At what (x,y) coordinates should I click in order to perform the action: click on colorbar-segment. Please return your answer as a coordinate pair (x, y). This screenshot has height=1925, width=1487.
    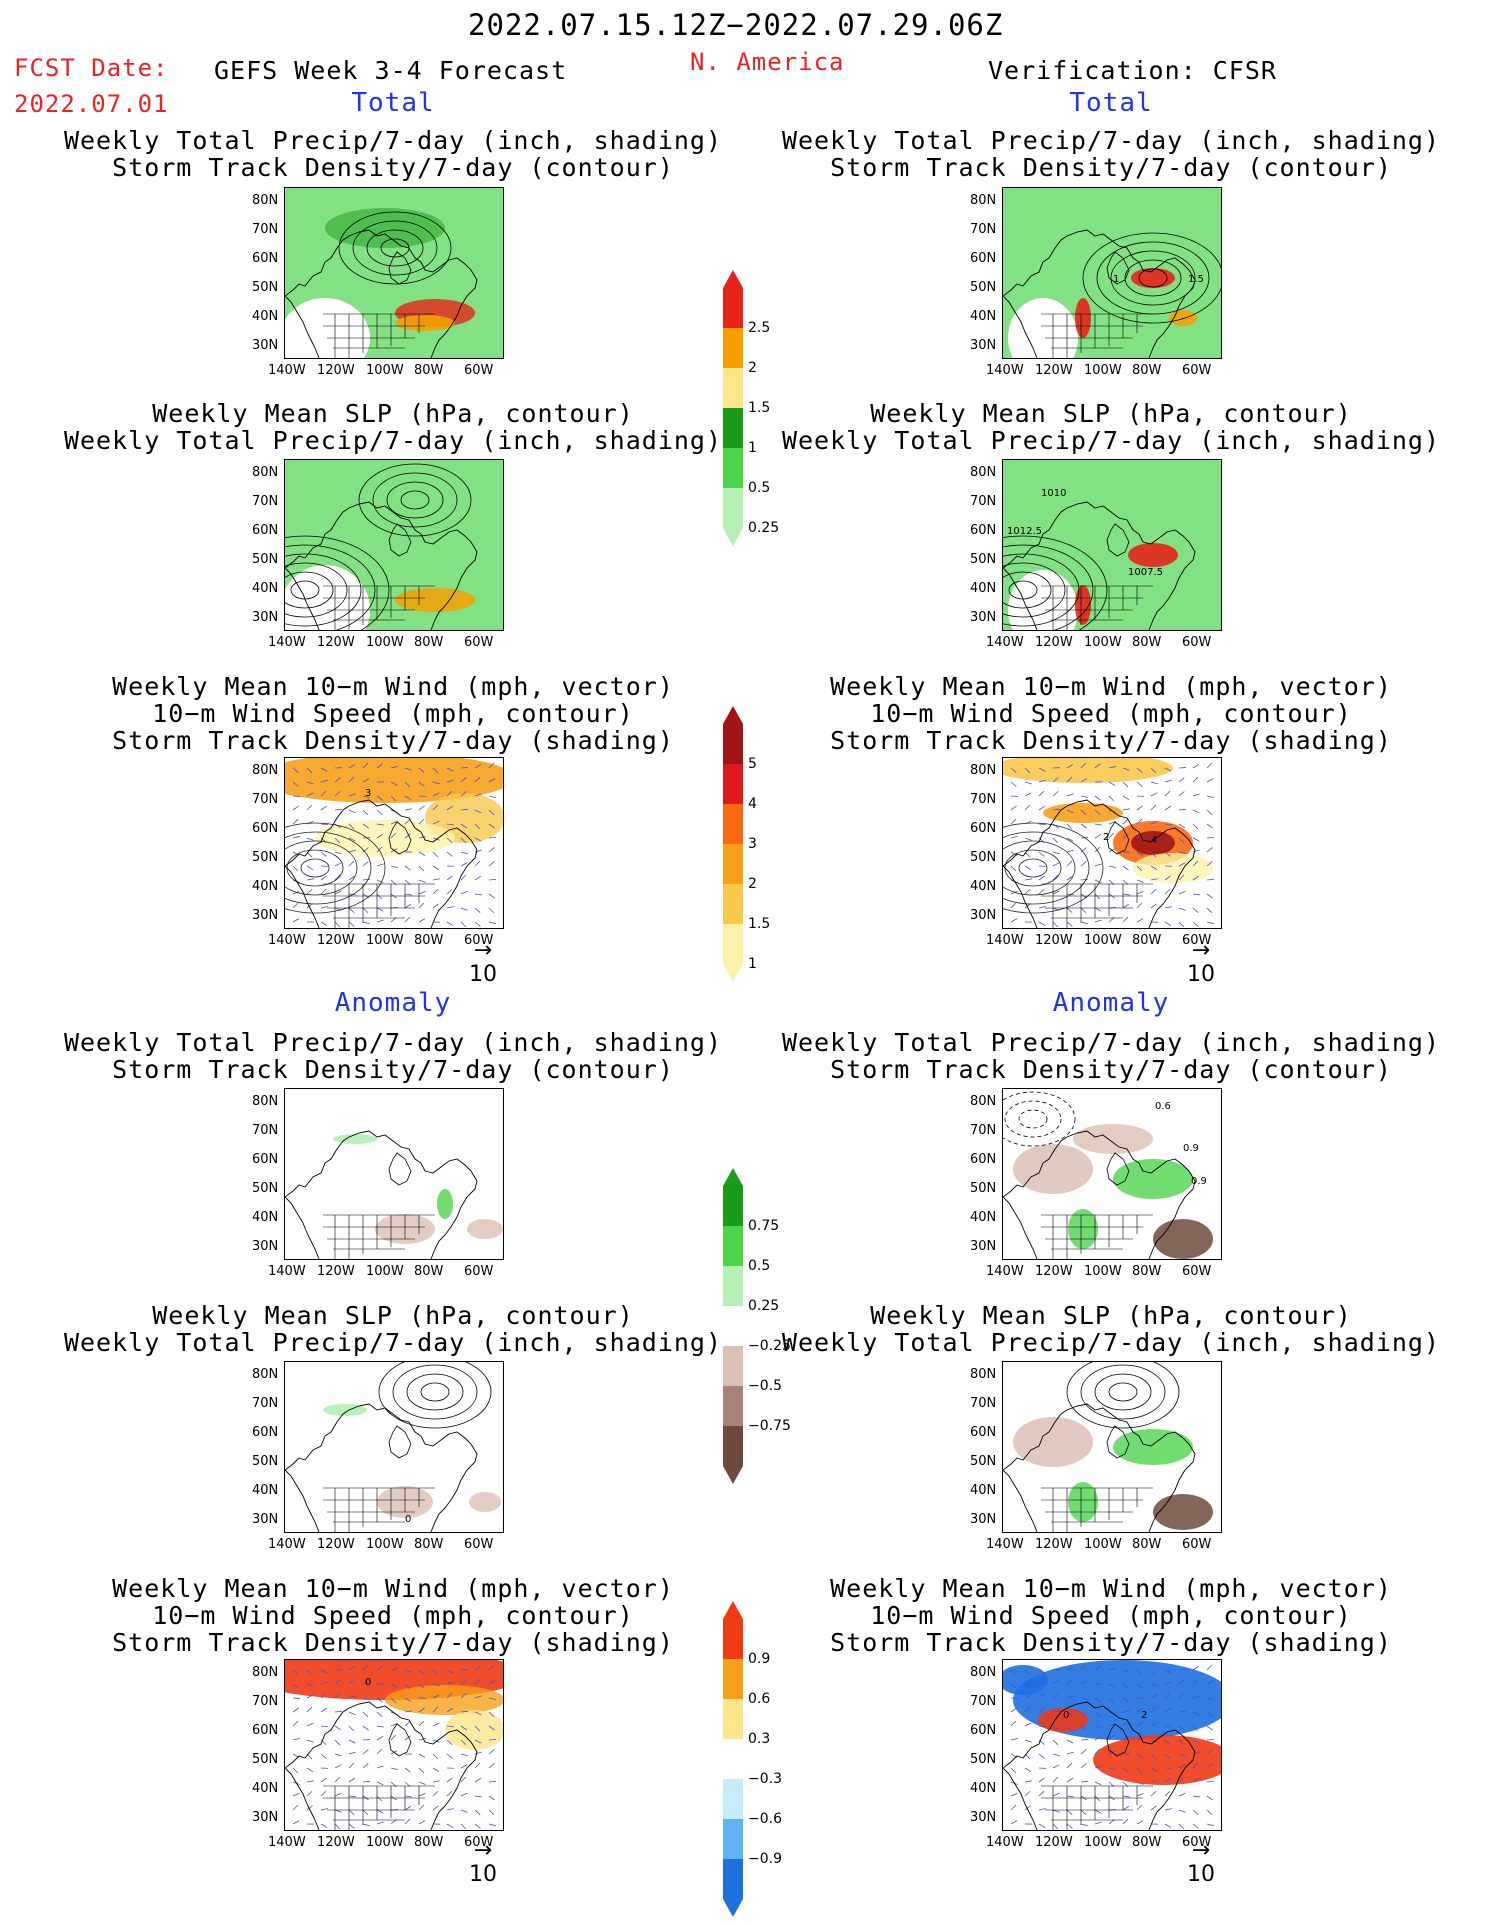
    Looking at the image, I should click on (733, 1799).